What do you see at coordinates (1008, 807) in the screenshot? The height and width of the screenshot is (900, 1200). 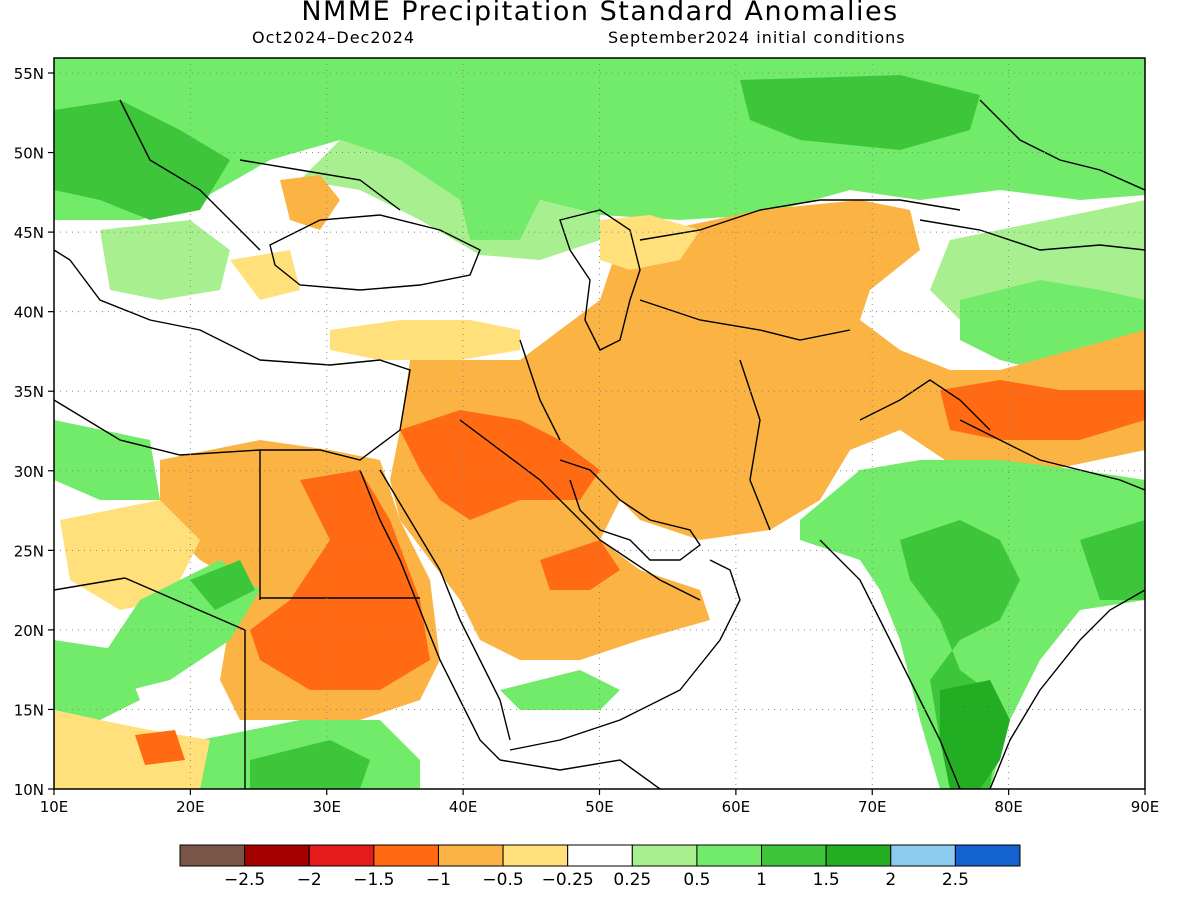 I see `x-tick-label: 80E` at bounding box center [1008, 807].